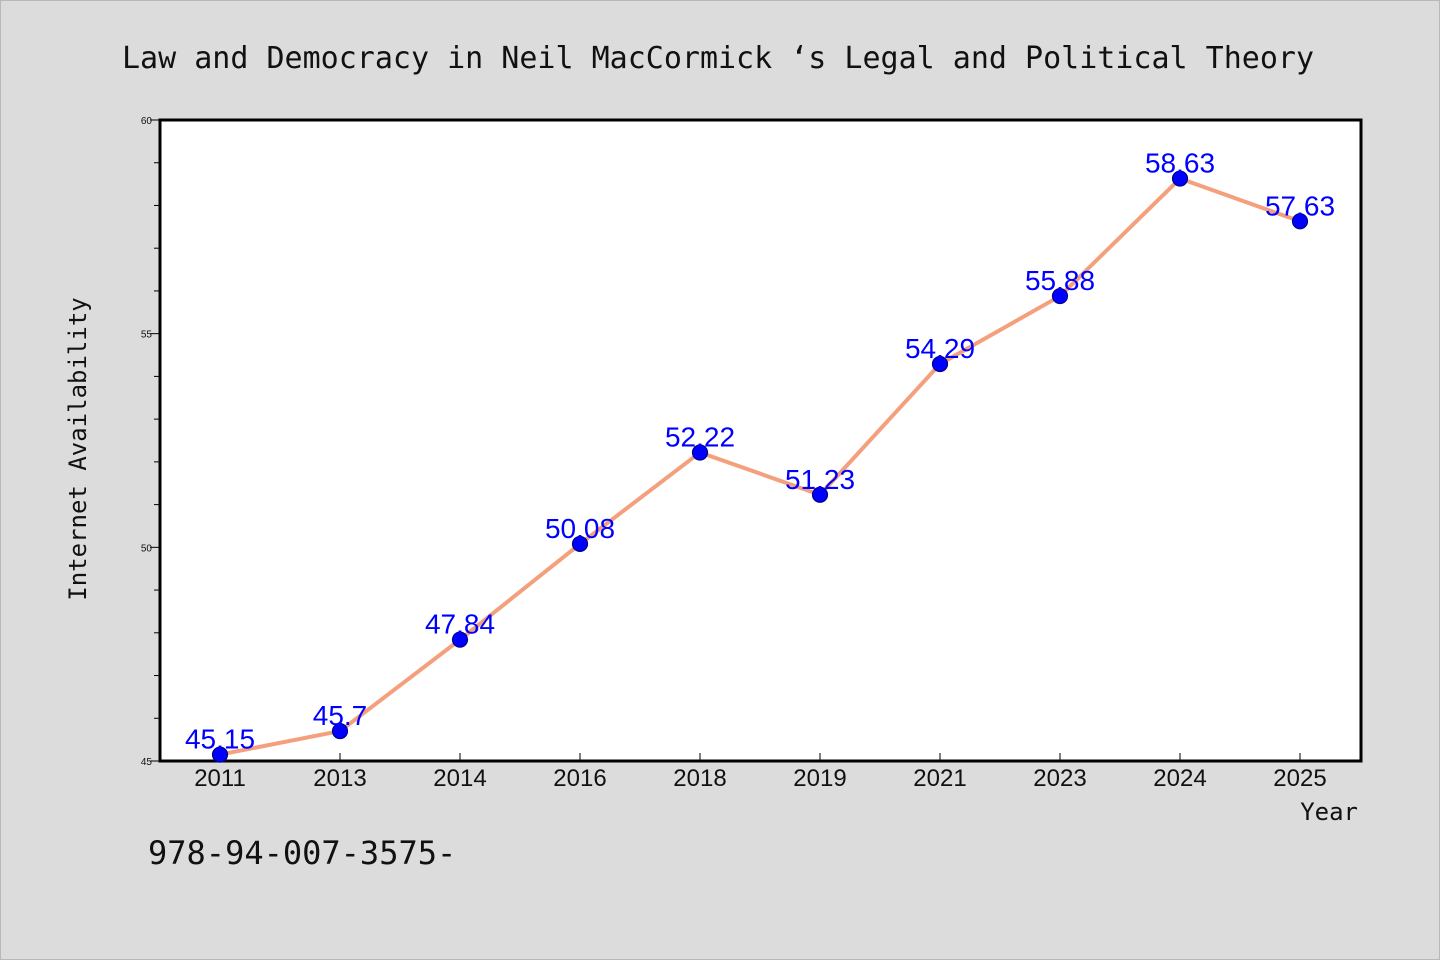 This screenshot has height=960, width=1440. I want to click on data-label: 47.84, so click(460, 624).